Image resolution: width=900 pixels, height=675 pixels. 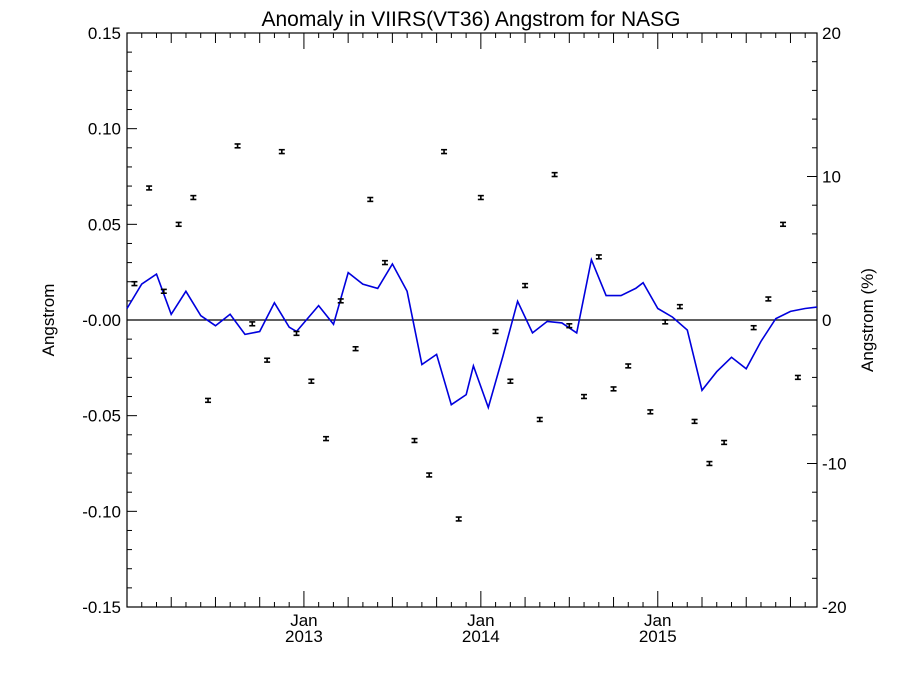 I want to click on chart-title: Anomaly in VIIRS(VT36) Angstrom for NASG, so click(x=471, y=19).